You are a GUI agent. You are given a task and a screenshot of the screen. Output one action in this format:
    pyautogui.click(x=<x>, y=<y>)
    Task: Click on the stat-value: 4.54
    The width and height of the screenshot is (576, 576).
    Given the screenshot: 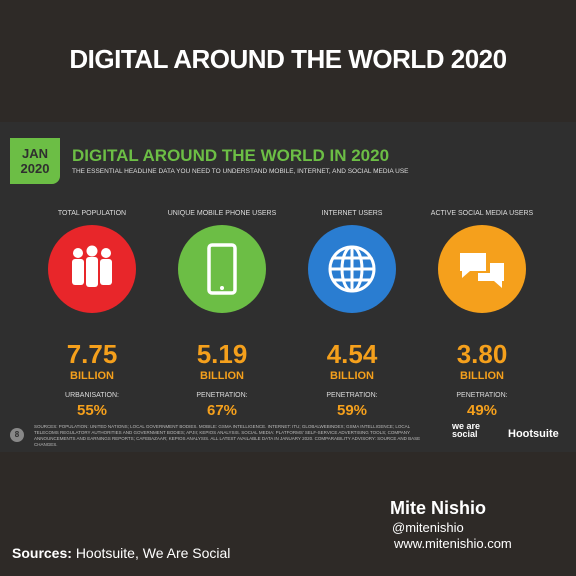 What is the action you would take?
    pyautogui.click(x=352, y=354)
    